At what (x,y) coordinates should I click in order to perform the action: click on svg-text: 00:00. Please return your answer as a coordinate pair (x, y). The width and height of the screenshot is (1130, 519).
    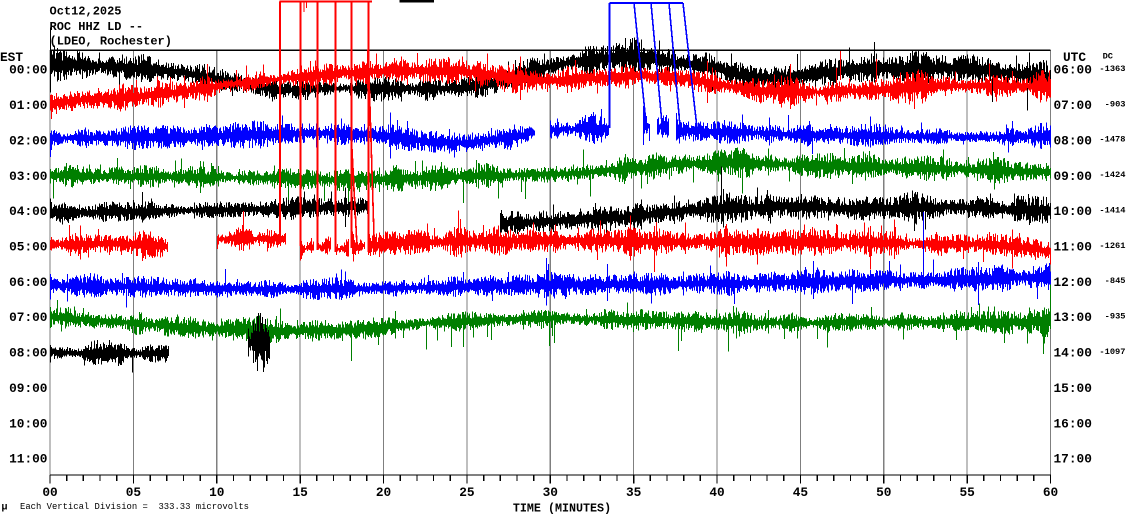
    Looking at the image, I should click on (28, 70).